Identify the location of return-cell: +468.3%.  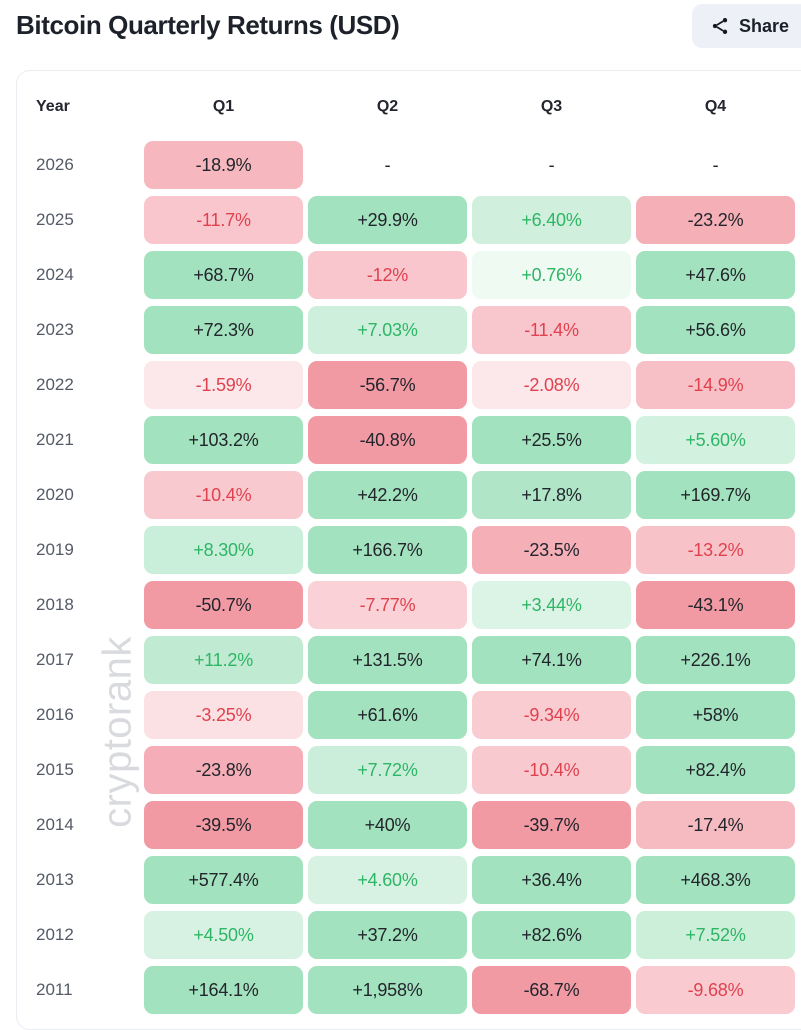
(715, 880).